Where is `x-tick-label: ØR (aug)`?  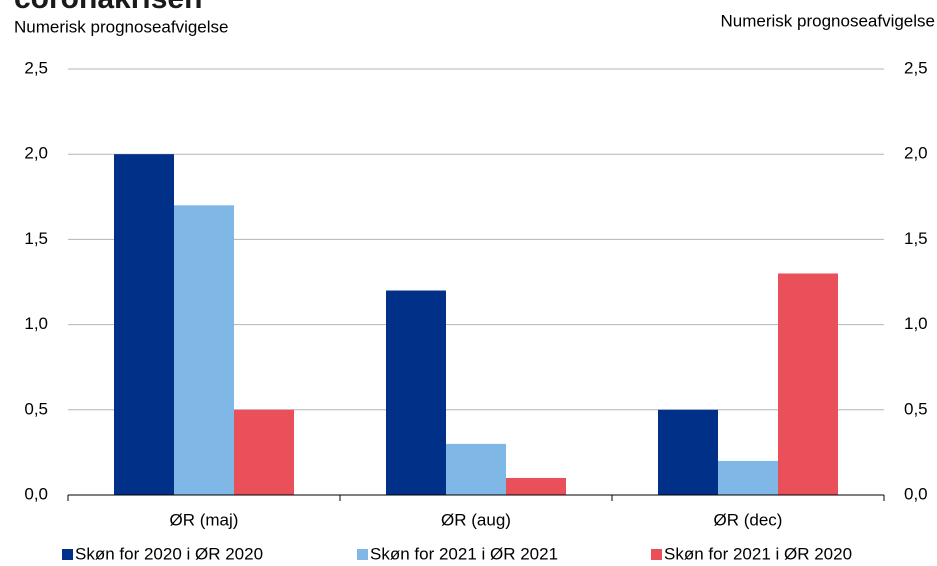
x-tick-label: ØR (aug) is located at coordinates (476, 519).